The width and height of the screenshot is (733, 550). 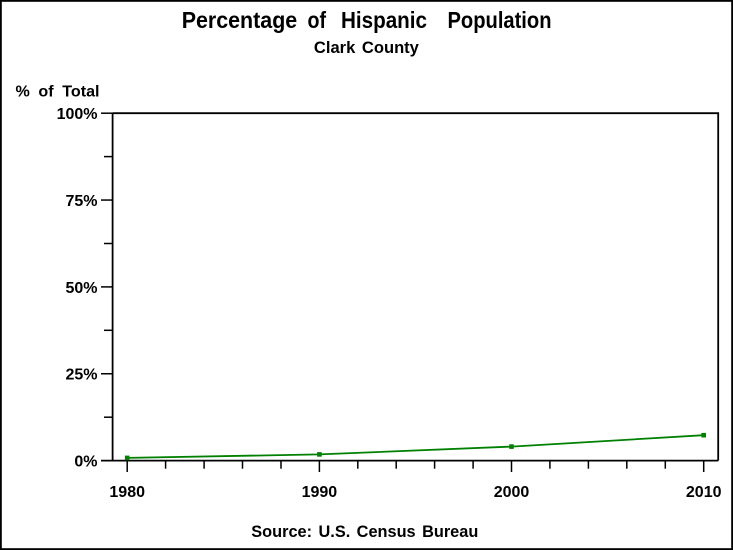 What do you see at coordinates (704, 492) in the screenshot?
I see `svg-text: 2010` at bounding box center [704, 492].